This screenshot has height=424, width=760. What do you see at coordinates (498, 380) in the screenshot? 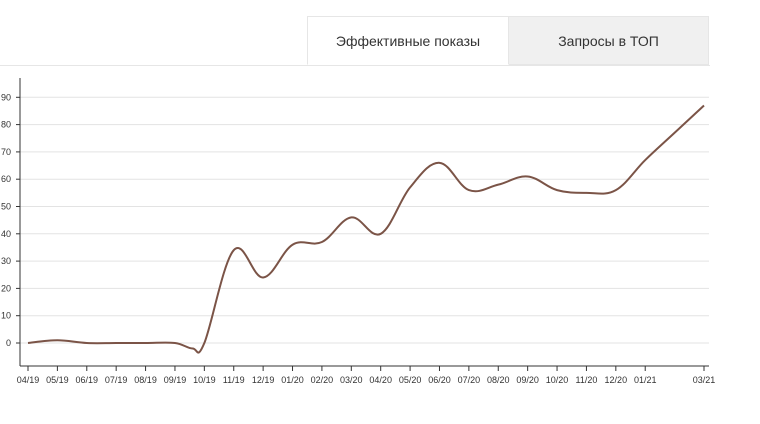
I see `x-tick-label: 08/20` at bounding box center [498, 380].